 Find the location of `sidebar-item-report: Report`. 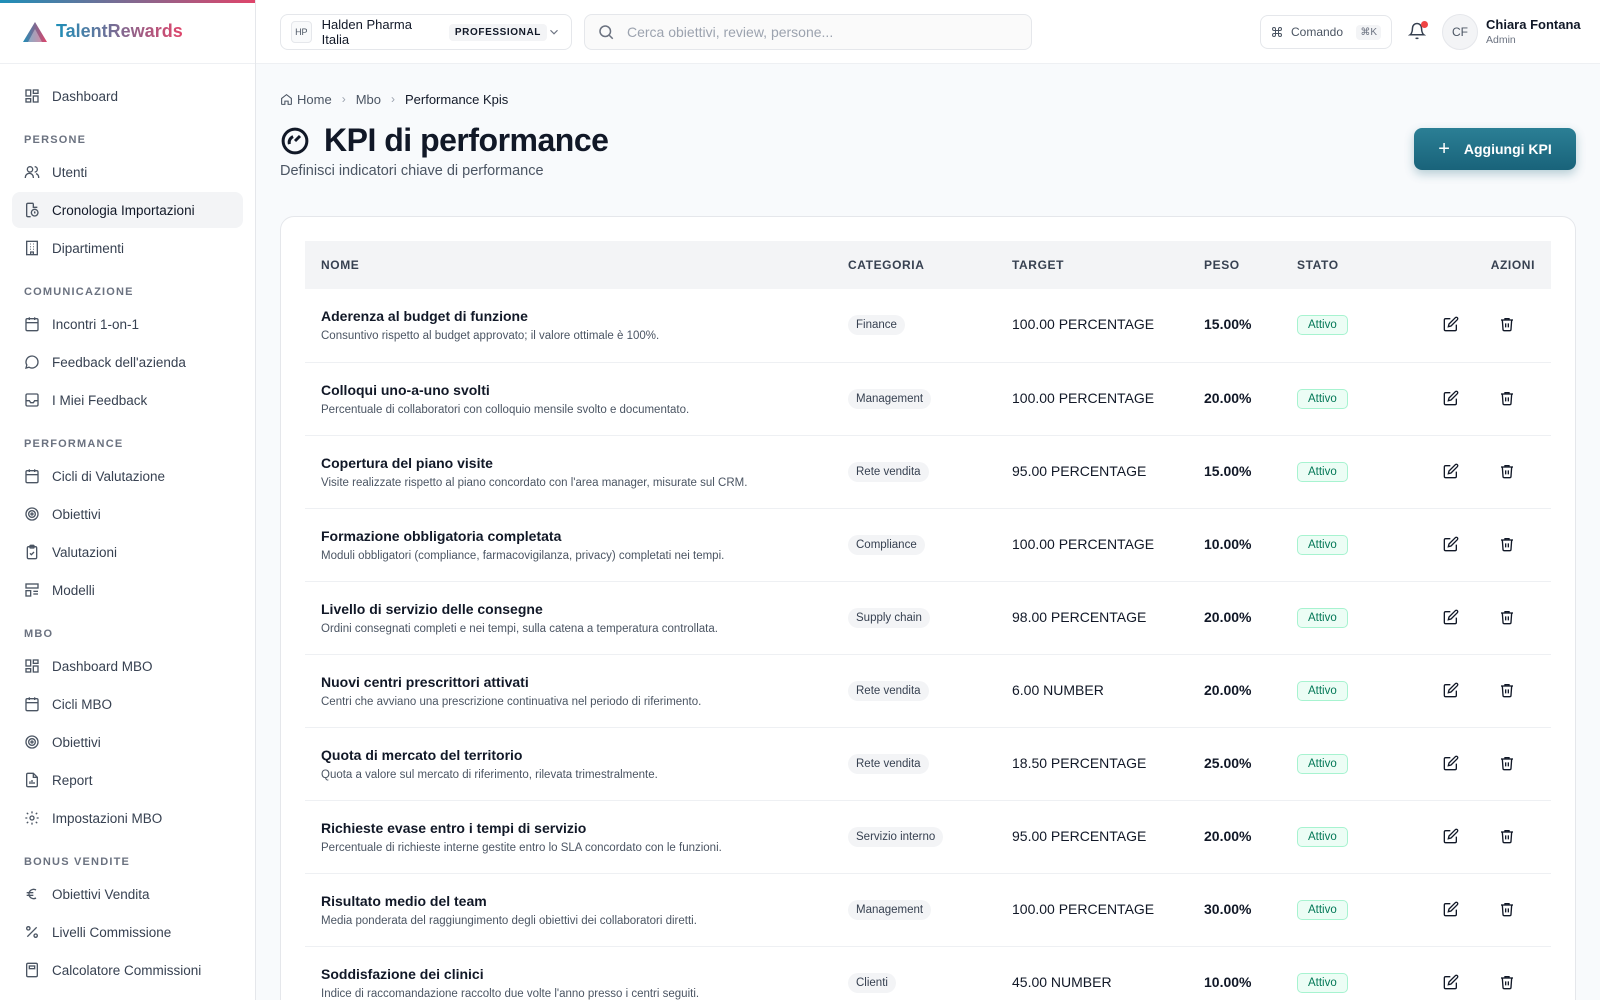

sidebar-item-report: Report is located at coordinates (127, 780).